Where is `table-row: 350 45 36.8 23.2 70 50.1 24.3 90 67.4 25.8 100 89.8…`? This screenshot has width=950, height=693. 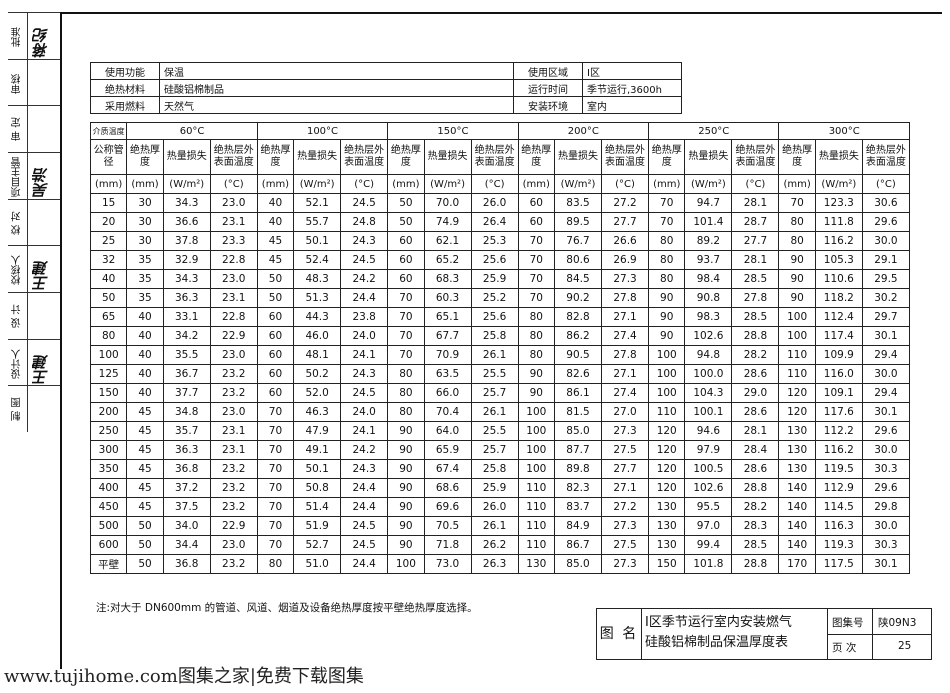
table-row: 350 45 36.8 23.2 70 50.1 24.3 90 67.4 25.8 100 89.8… is located at coordinates (500, 469).